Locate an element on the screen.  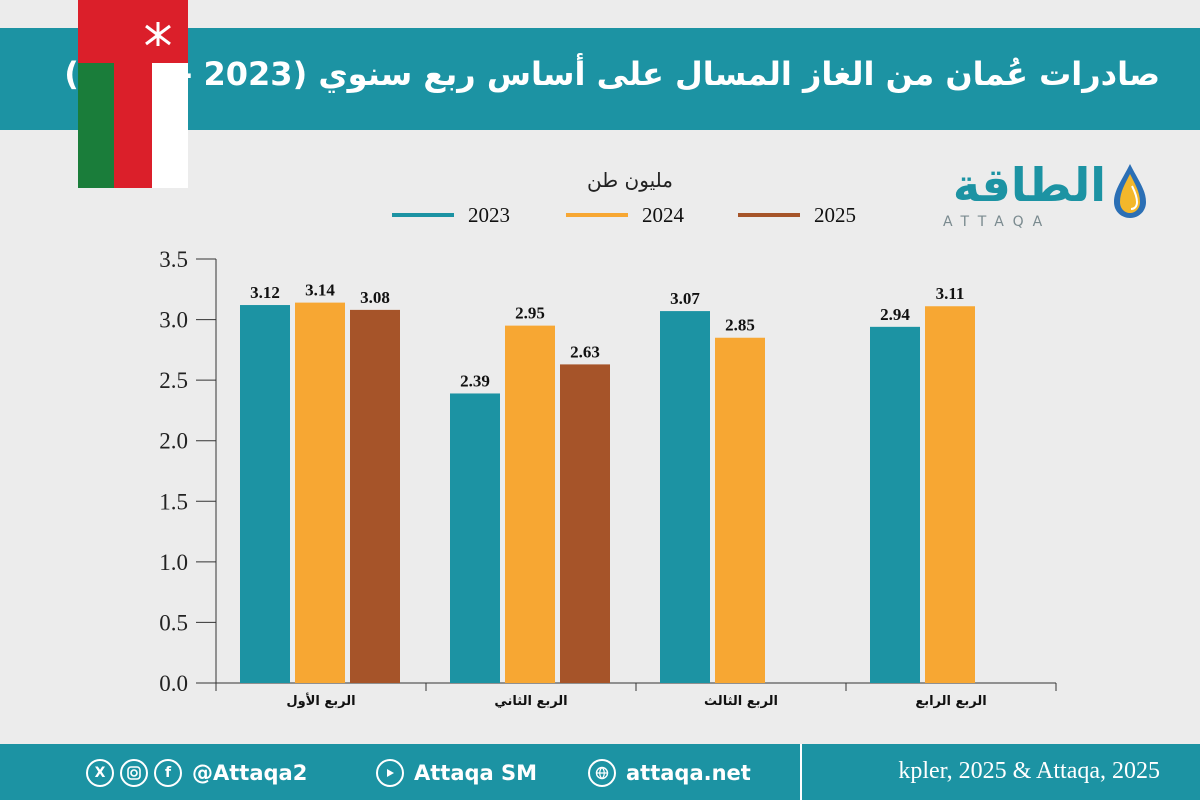
logo-text: الطاقة is located at coordinates (1029, 185).